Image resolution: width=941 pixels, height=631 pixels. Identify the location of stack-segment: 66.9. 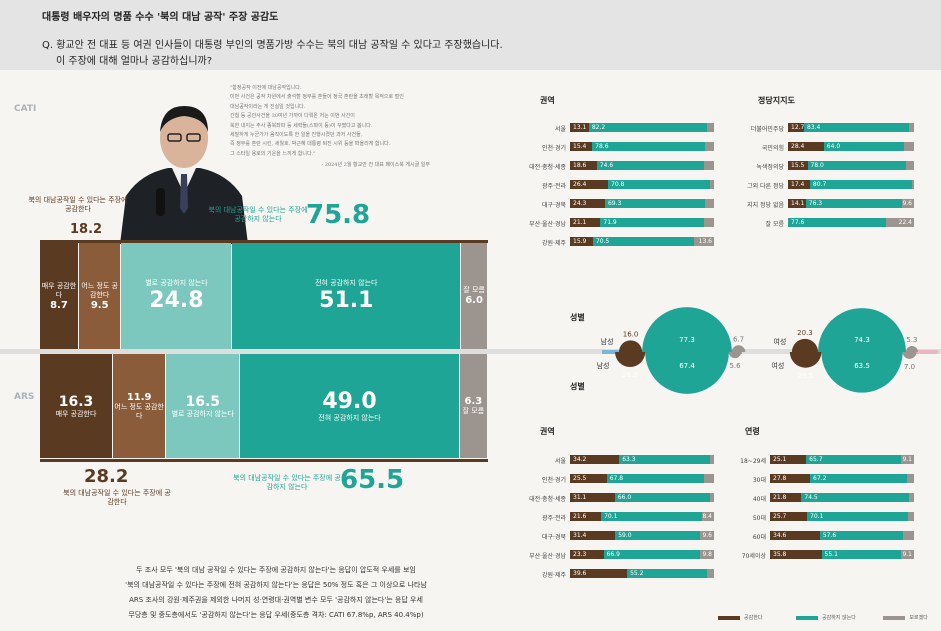
(651, 554).